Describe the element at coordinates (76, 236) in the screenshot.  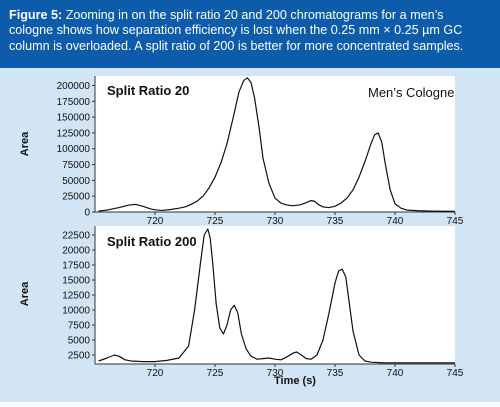
I see `y-tick-label: 22500` at that location.